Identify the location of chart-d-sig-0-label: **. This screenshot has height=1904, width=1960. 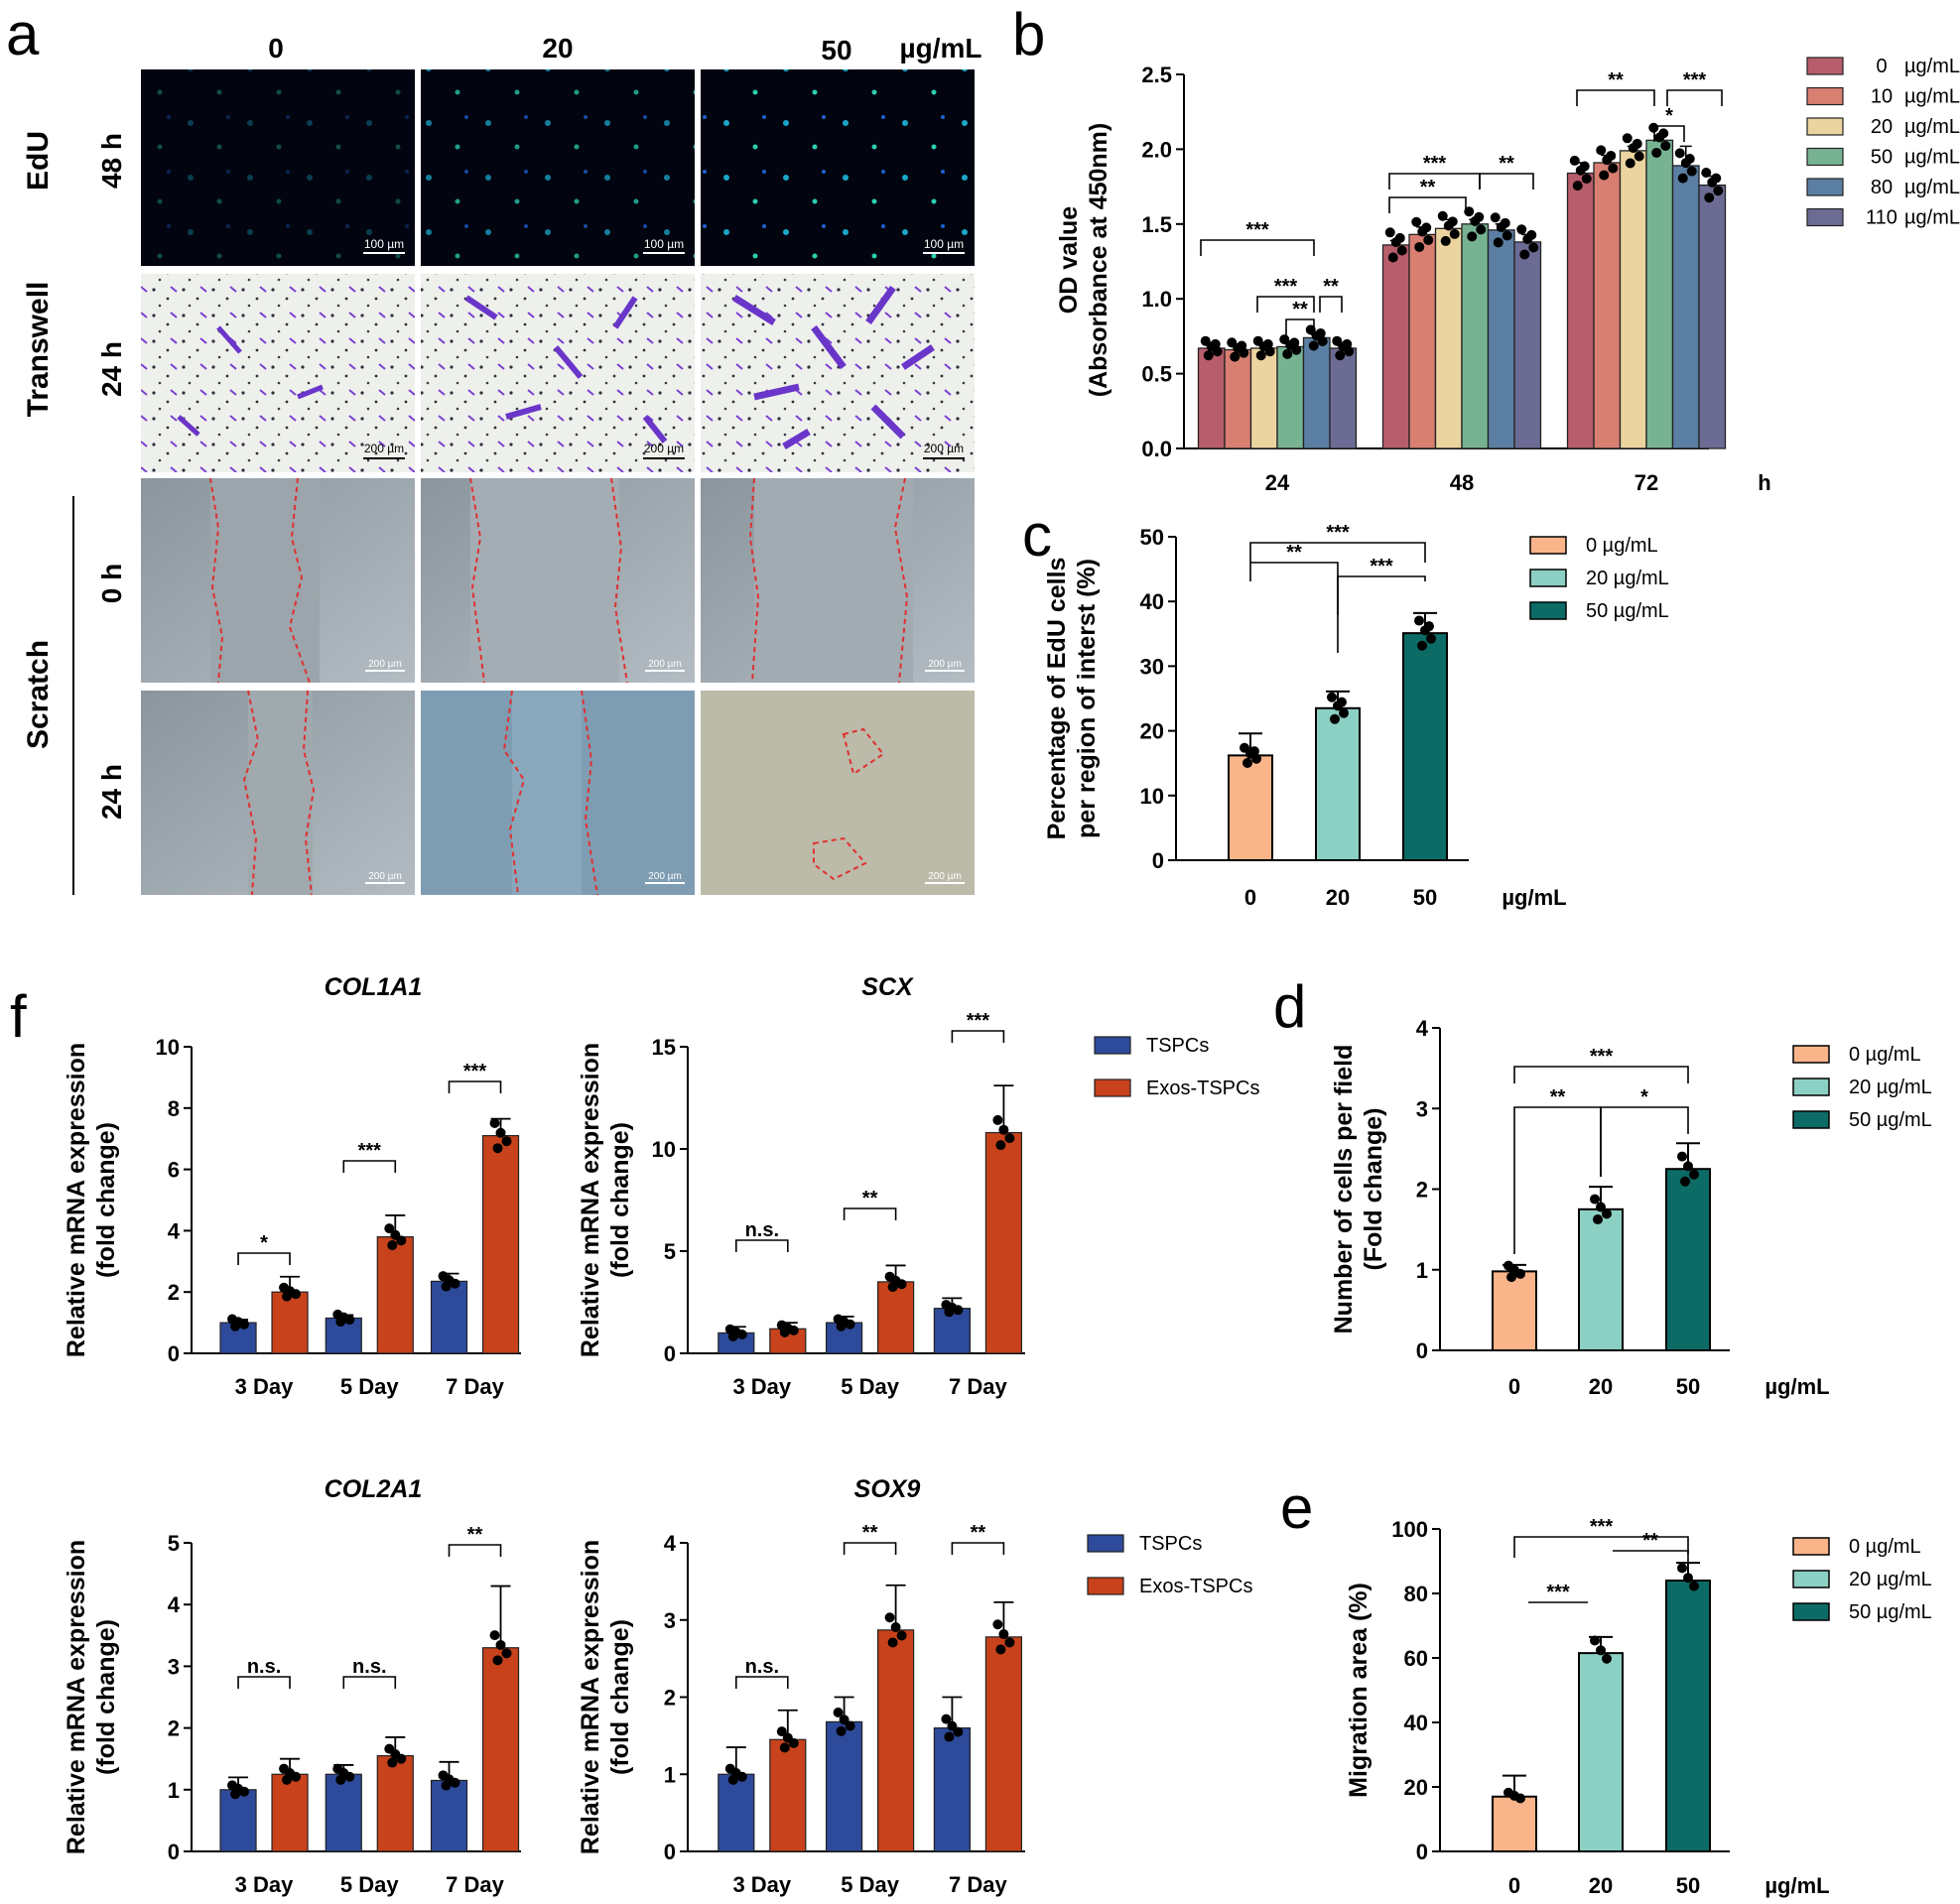
(1558, 1097).